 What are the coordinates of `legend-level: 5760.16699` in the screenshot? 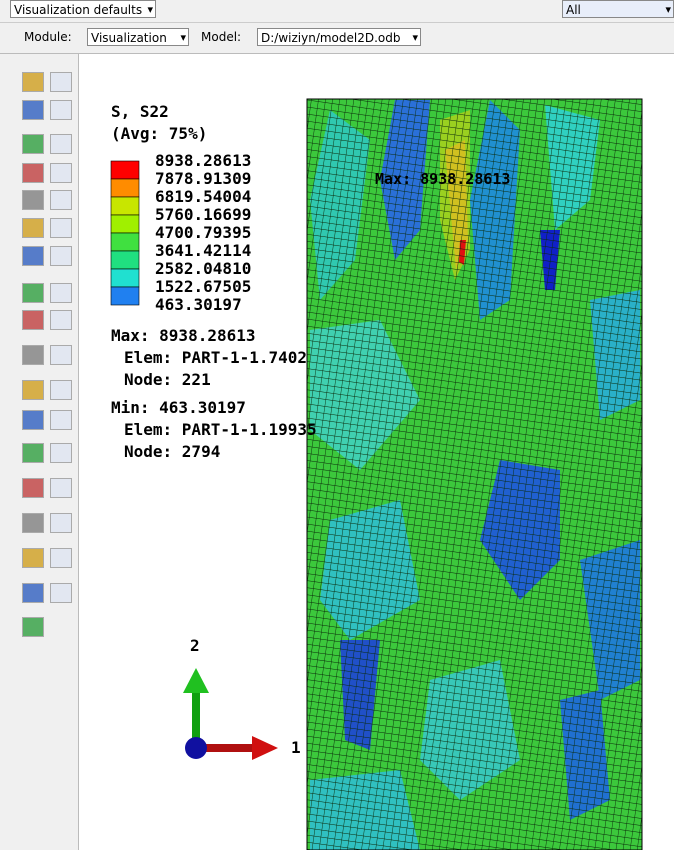 It's located at (203, 214).